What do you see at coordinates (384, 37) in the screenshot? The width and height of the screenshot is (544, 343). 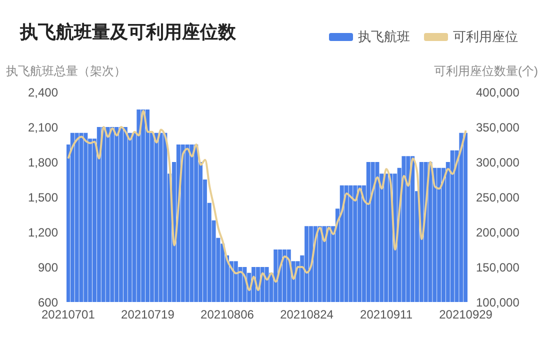 I see `legend-label: 执飞航班` at bounding box center [384, 37].